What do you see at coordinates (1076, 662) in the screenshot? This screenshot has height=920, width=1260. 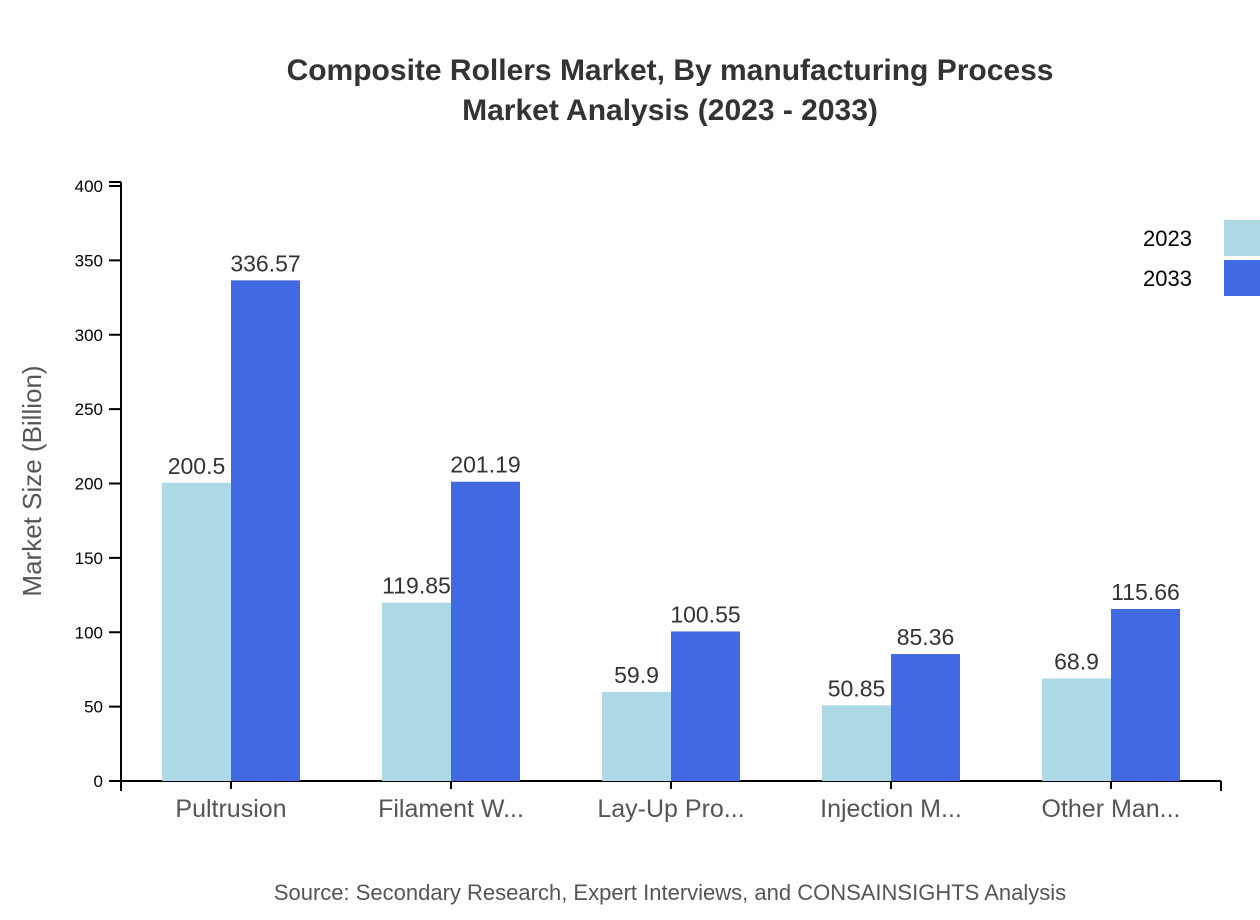 I see `data-label: 68.9` at bounding box center [1076, 662].